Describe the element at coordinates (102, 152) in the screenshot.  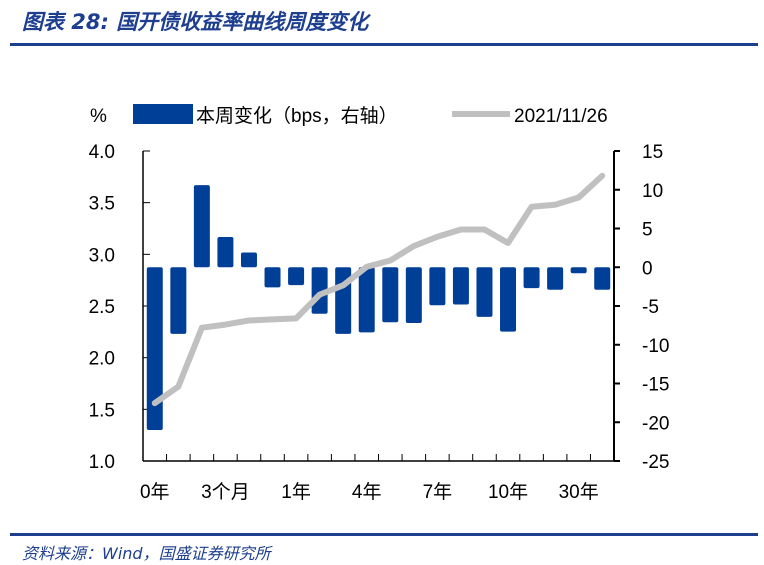
I see `left-tick-label: 4.0` at that location.